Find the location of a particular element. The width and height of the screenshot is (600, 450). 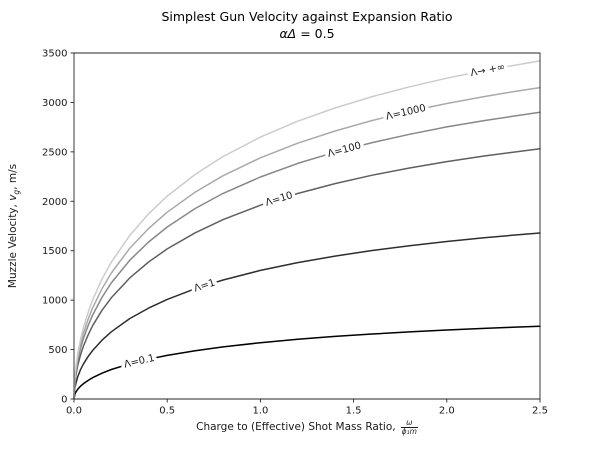

y-axis-label-prefix: Muzzle Velocity, is located at coordinates (12, 244).